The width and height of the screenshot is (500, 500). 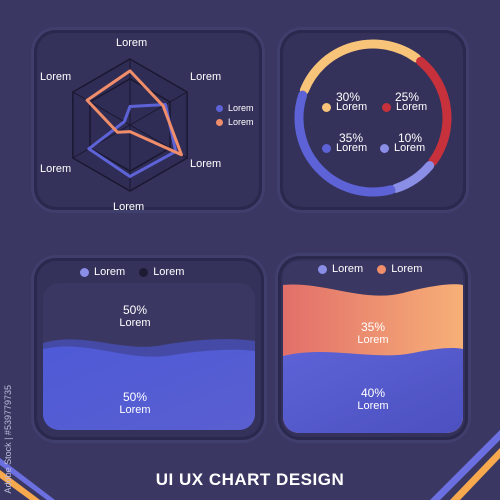 What do you see at coordinates (352, 107) in the screenshot?
I see `donut-label-30-text: Lorem` at bounding box center [352, 107].